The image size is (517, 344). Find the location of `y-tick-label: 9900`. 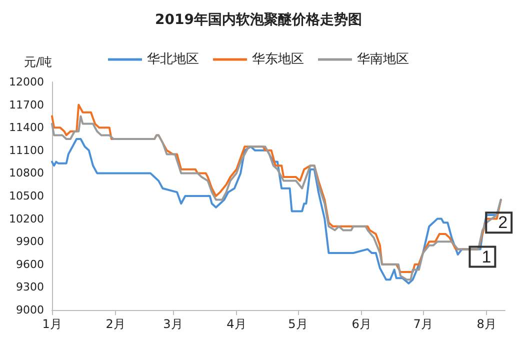

y-tick-label: 9900 is located at coordinates (30, 241).